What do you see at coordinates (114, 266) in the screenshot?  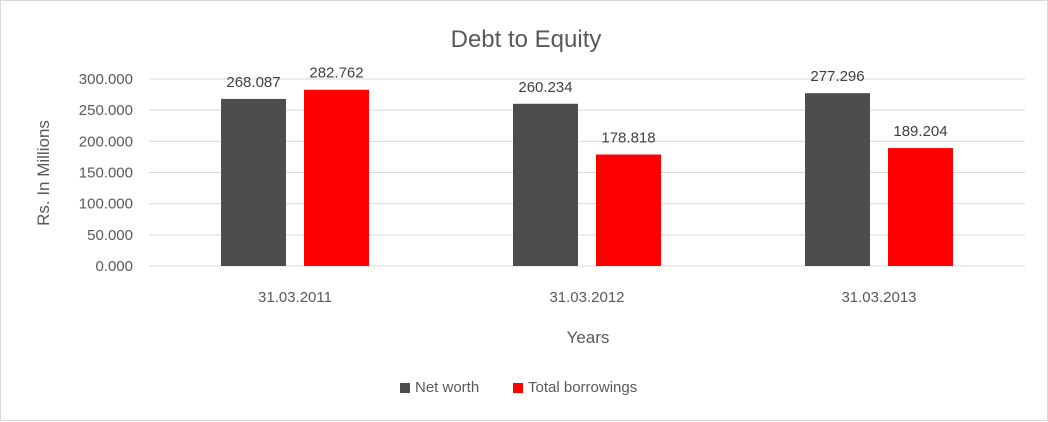 I see `y-tick-label: 0.000` at bounding box center [114, 266].